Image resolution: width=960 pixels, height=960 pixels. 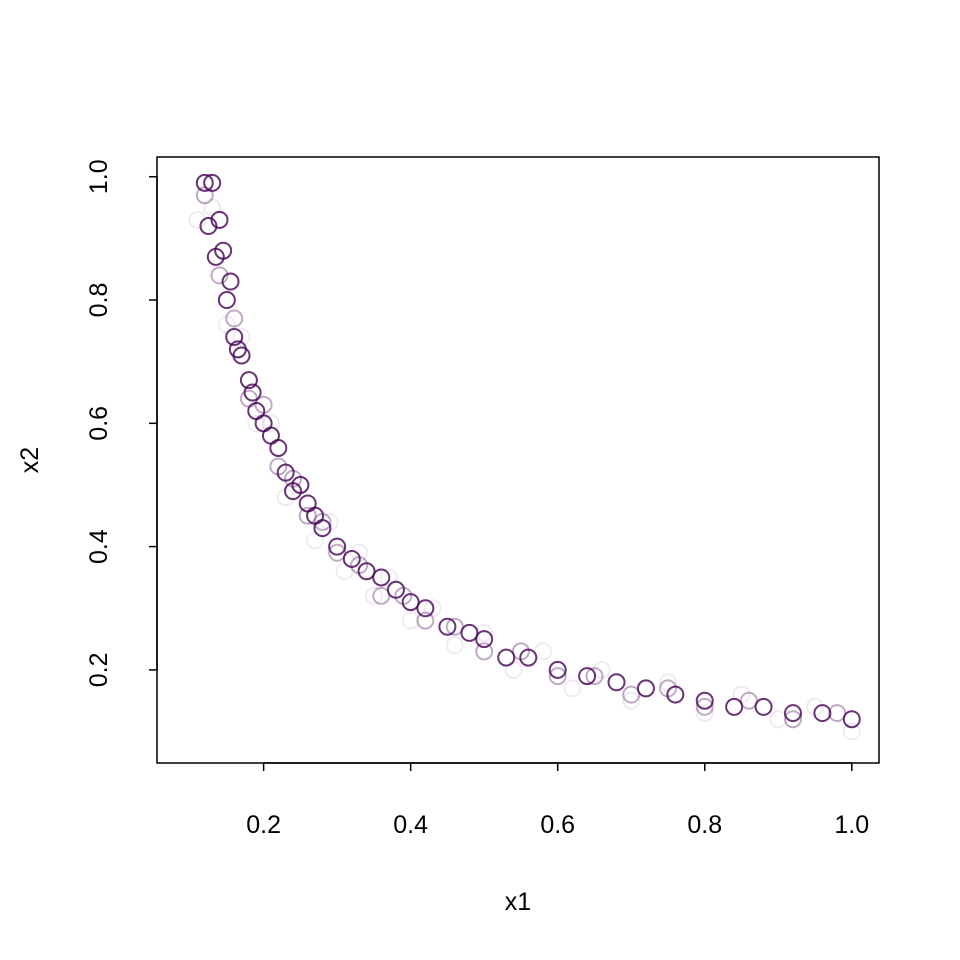 What do you see at coordinates (99, 670) in the screenshot?
I see `y-tick-label: 0.2` at bounding box center [99, 670].